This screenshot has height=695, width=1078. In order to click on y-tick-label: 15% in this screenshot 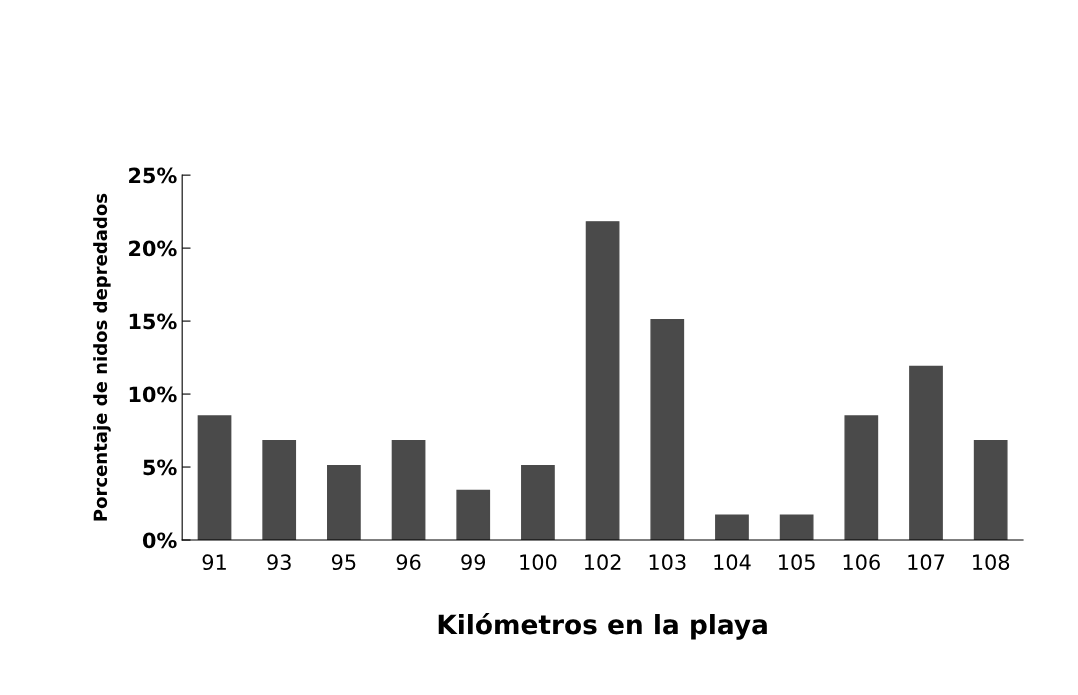, I will do `click(153, 321)`.